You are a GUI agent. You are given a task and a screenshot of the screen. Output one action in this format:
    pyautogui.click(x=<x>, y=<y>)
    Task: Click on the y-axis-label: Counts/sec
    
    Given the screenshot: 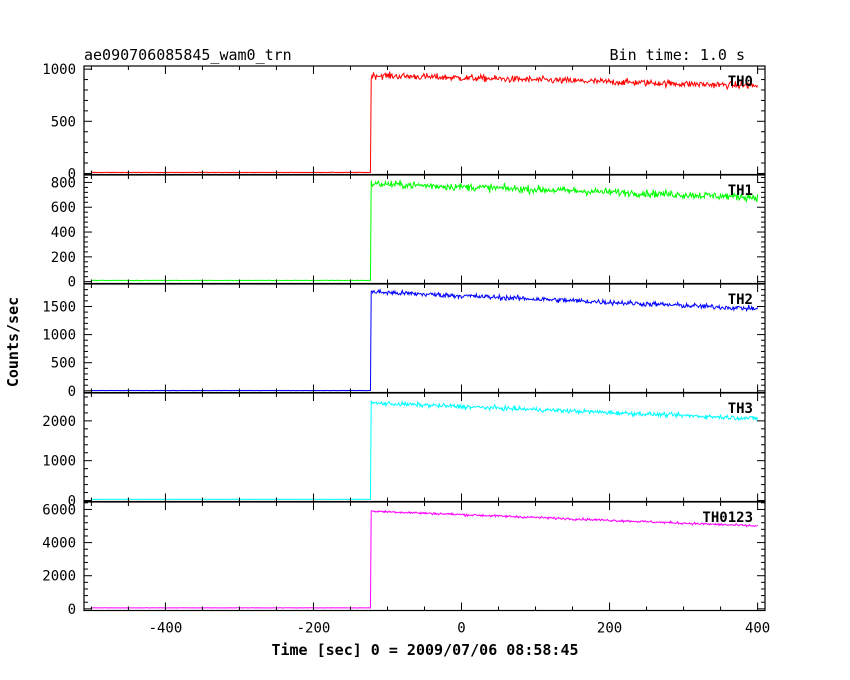 What is the action you would take?
    pyautogui.click(x=13, y=342)
    